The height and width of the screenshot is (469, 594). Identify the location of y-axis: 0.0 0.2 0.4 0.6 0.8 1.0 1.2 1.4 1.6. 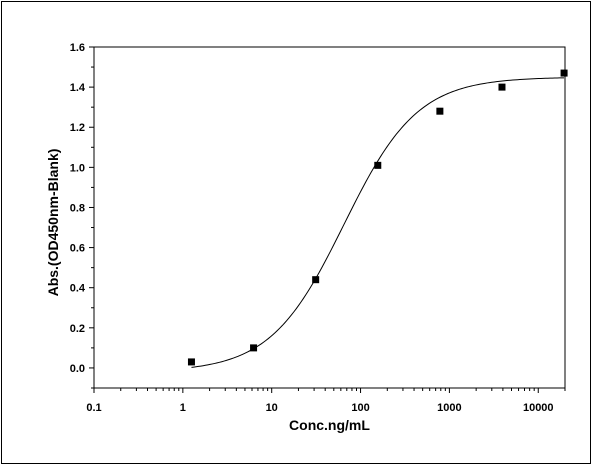
(82, 215).